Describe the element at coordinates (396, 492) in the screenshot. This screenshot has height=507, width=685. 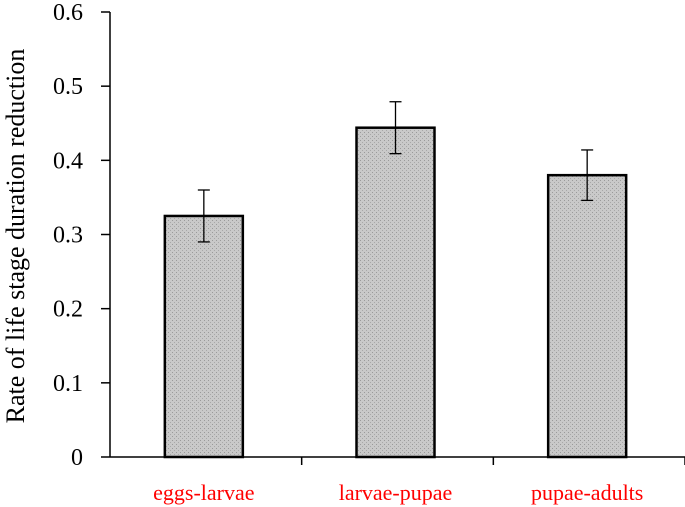
I see `x-tick-label: larvae-pupae` at that location.